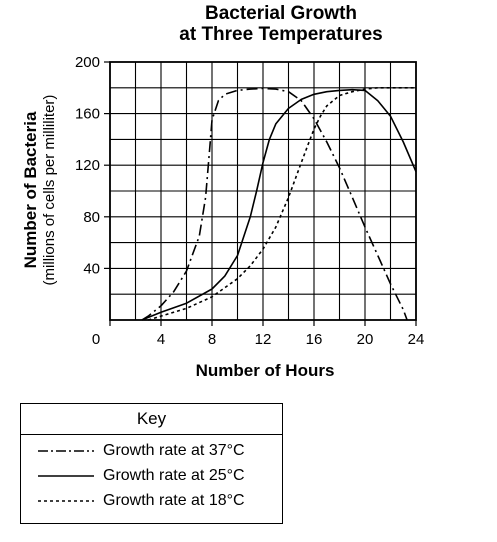 The image size is (497, 542). What do you see at coordinates (87, 62) in the screenshot?
I see `y-tick-label-200: 200` at bounding box center [87, 62].